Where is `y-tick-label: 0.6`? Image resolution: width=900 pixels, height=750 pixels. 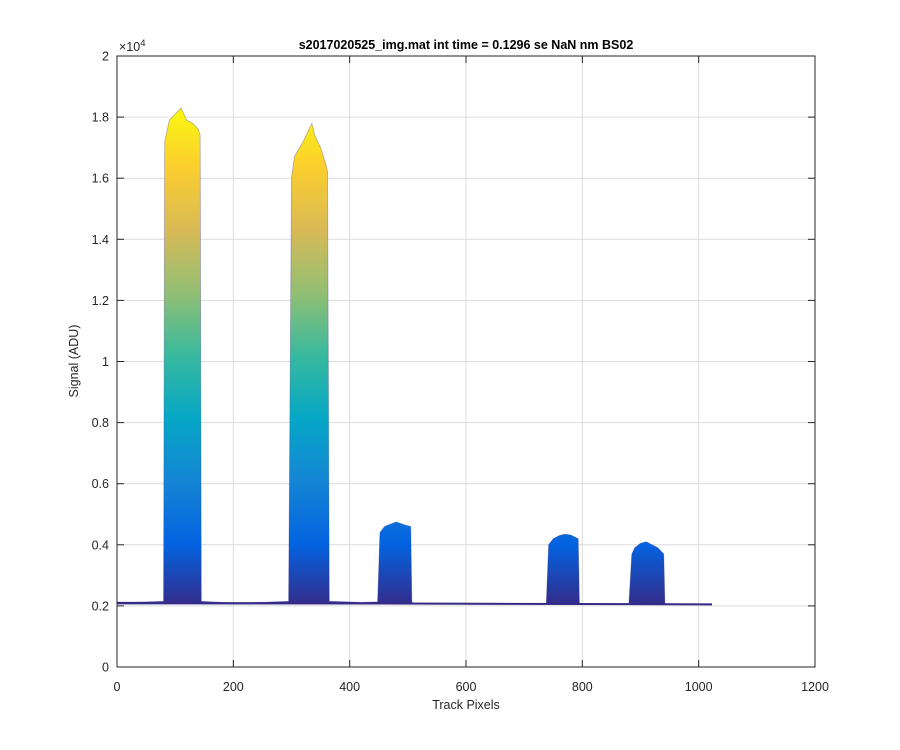 y-tick-label: 0.6 is located at coordinates (100, 484).